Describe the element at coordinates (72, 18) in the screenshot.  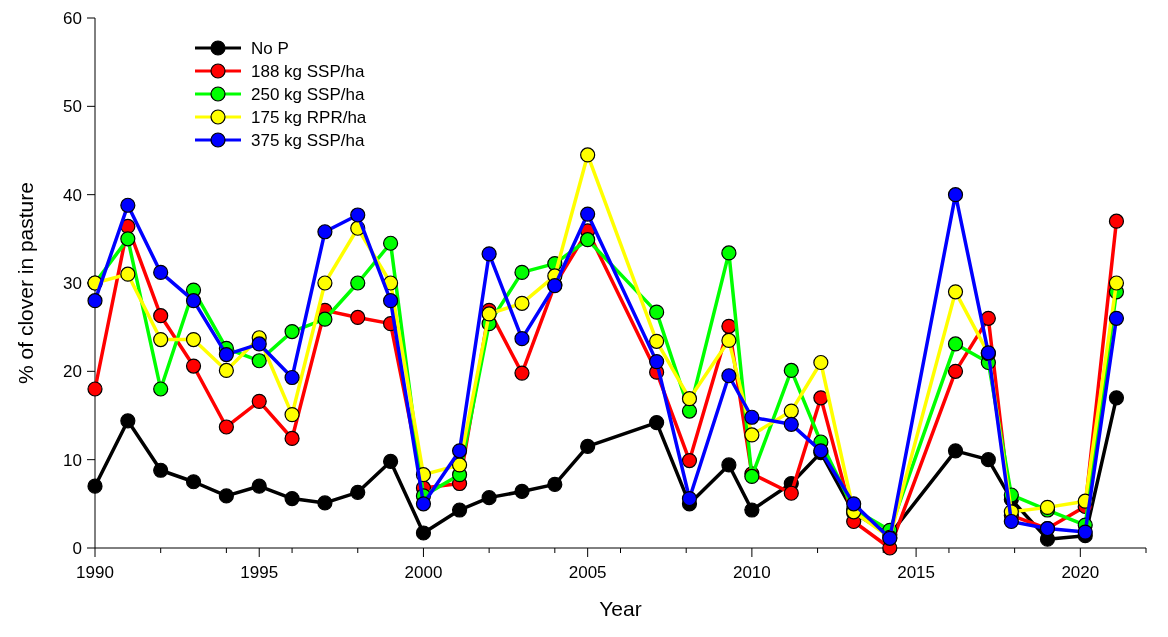
I see `y-tick-label: 60` at that location.